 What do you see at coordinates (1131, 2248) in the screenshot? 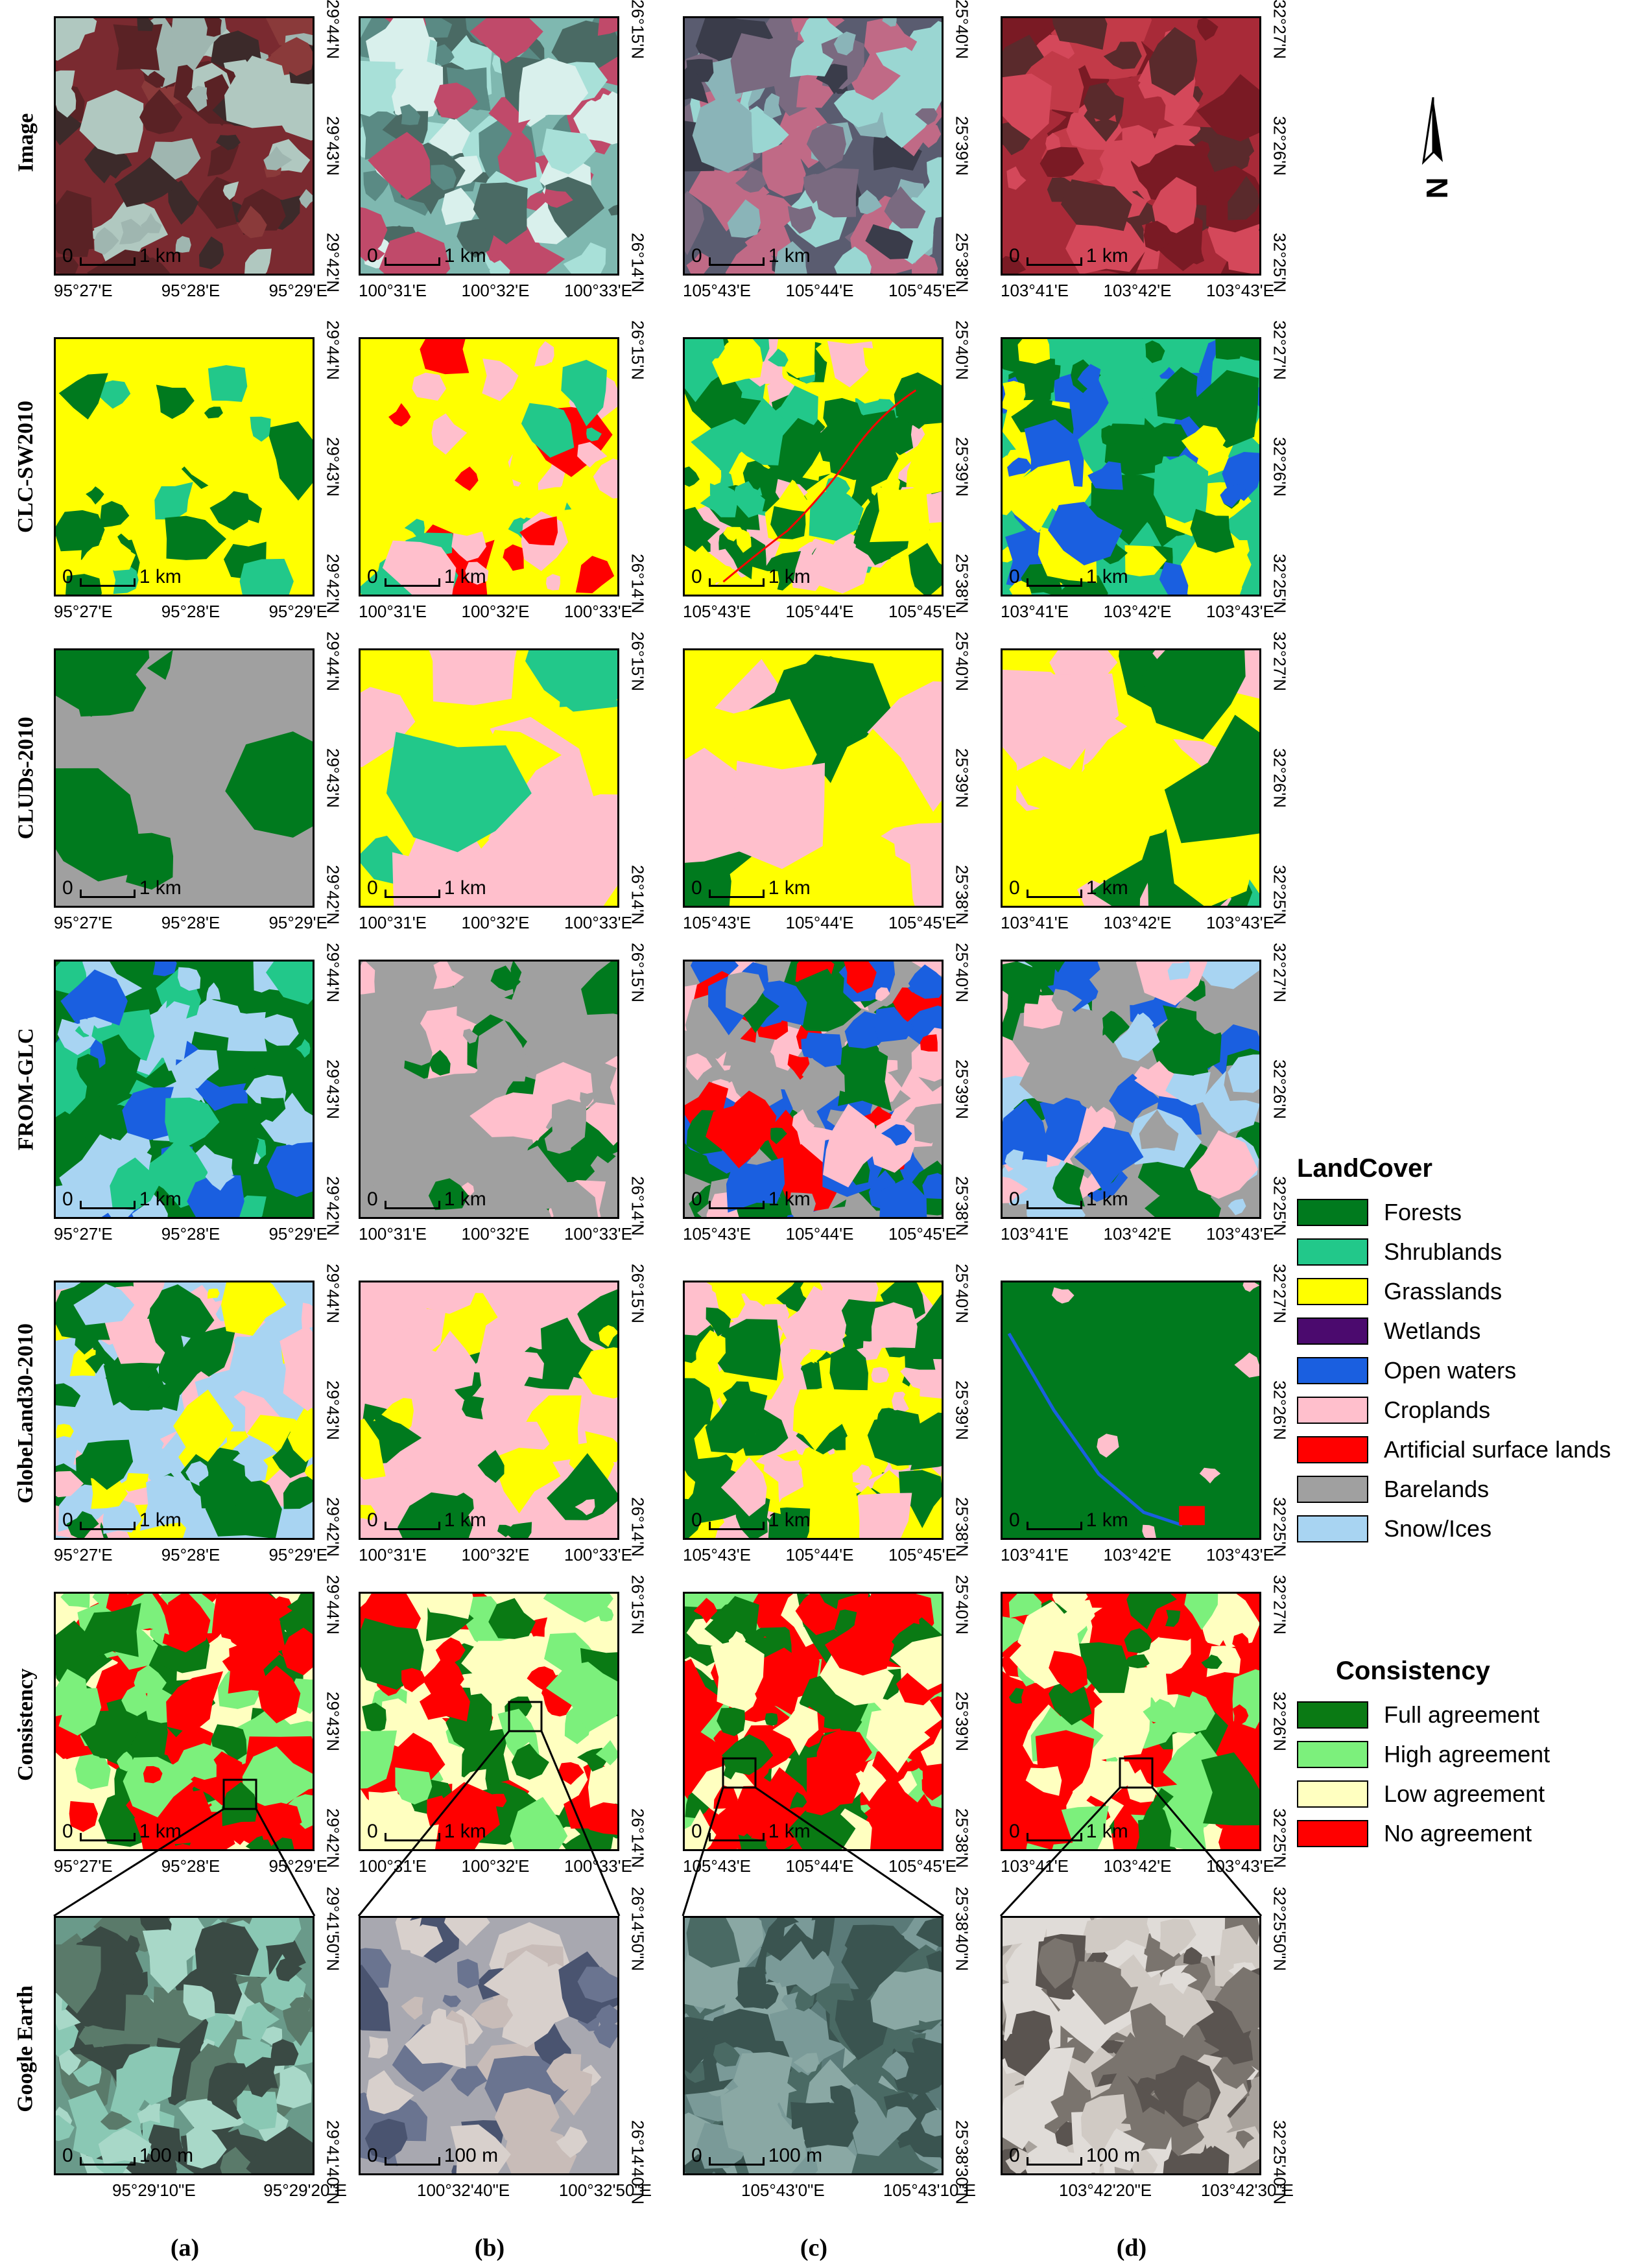
I see `column-label-d: (d)` at bounding box center [1131, 2248].